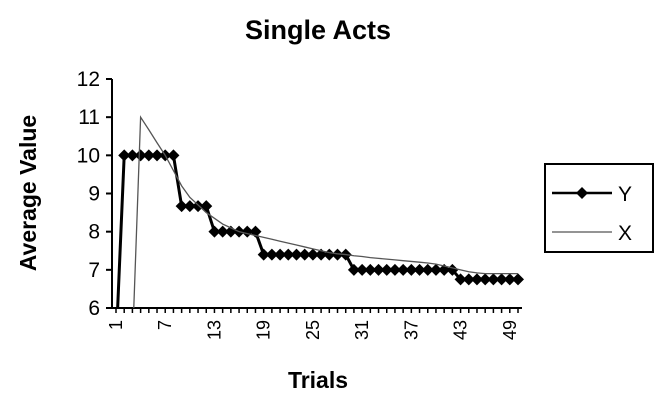 The width and height of the screenshot is (657, 399). Describe the element at coordinates (94, 308) in the screenshot. I see `y-tick-label: 6` at that location.